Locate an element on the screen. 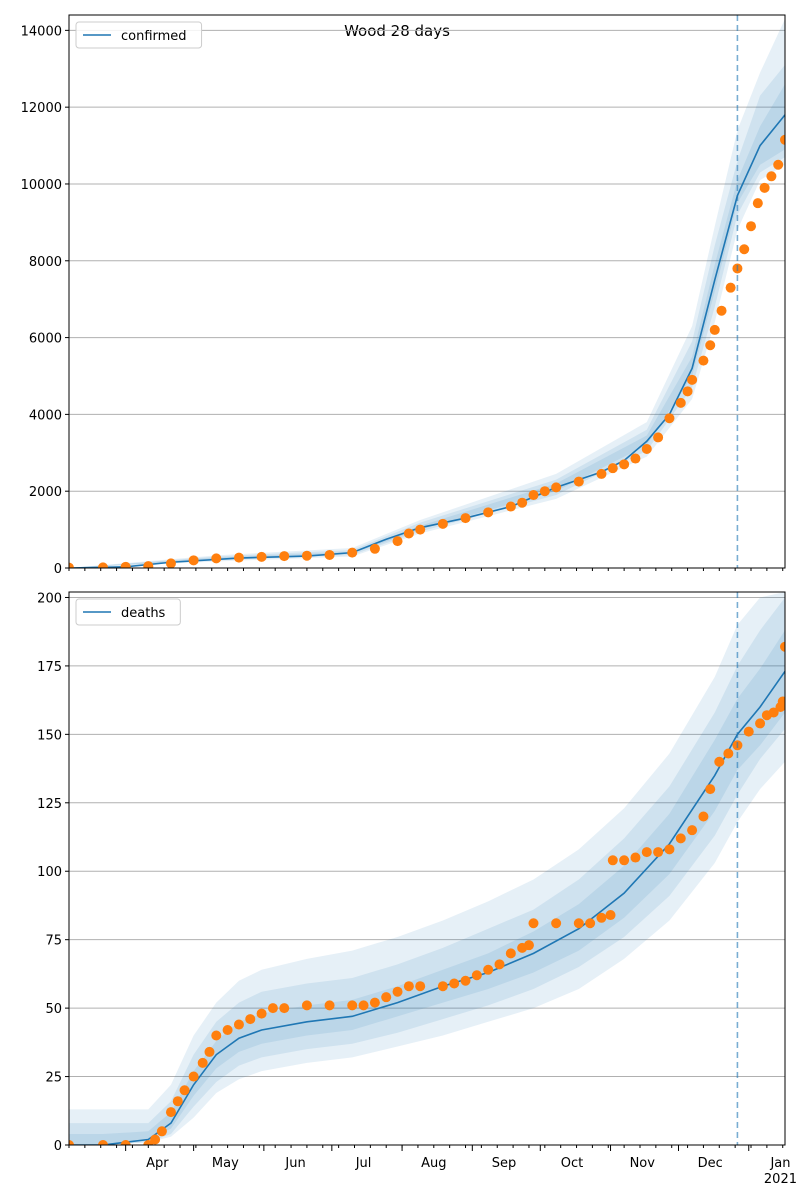 Image resolution: width=800 pixels, height=1200 pixels. y-tick-label: 125 is located at coordinates (49, 804).